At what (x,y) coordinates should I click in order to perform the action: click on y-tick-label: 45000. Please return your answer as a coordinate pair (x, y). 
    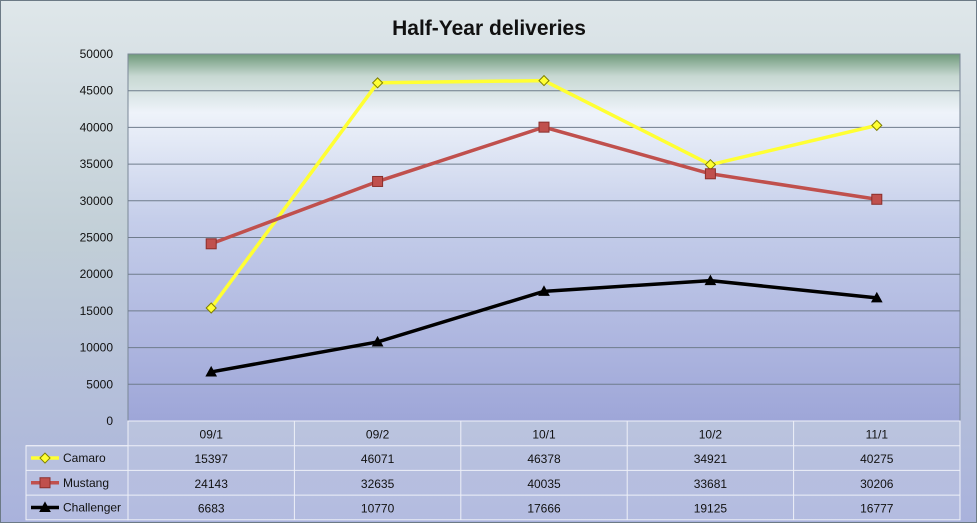
    Looking at the image, I should click on (97, 91).